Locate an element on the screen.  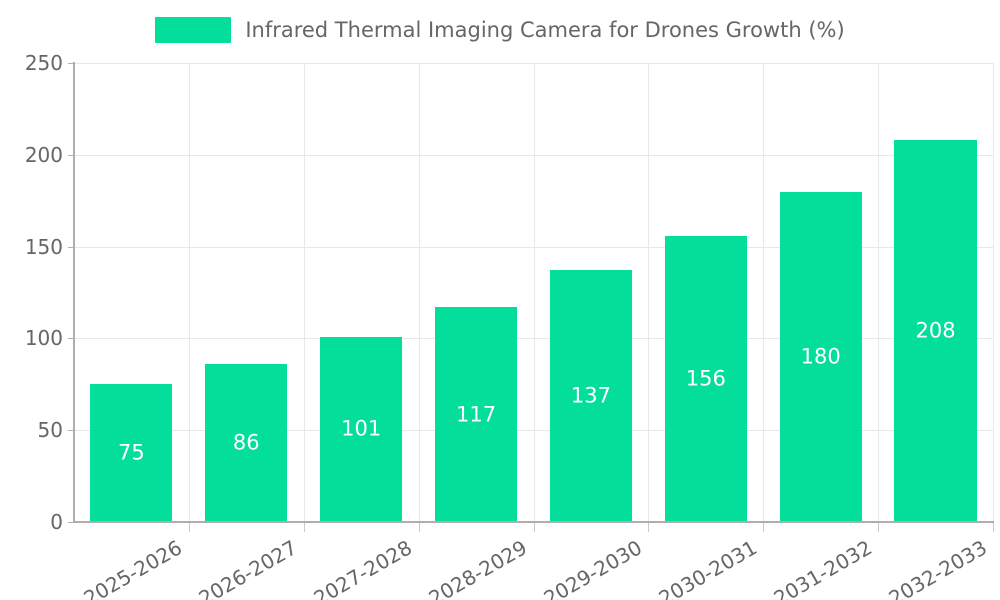
bar: 156 is located at coordinates (705, 378).